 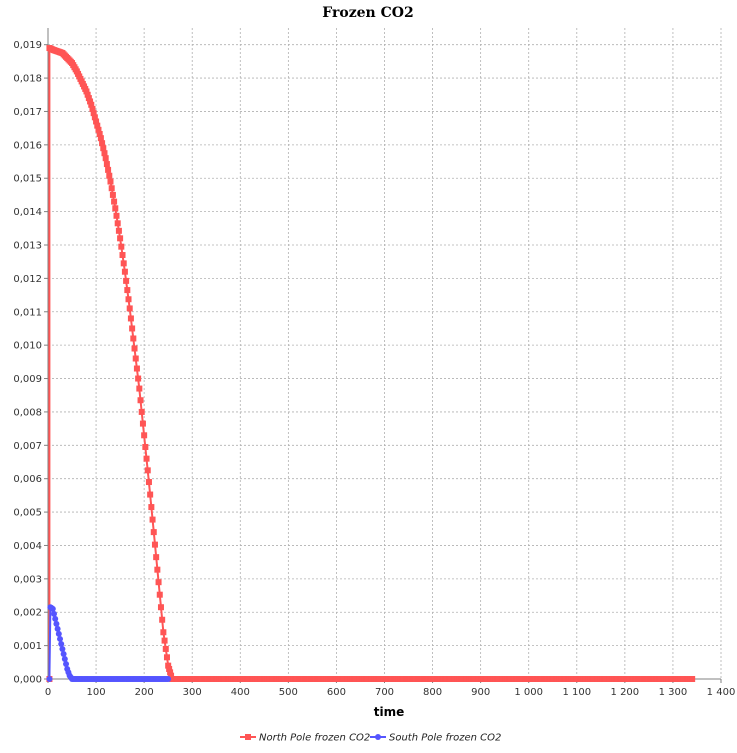 I want to click on y-tick-label: 0,009, so click(x=27, y=379).